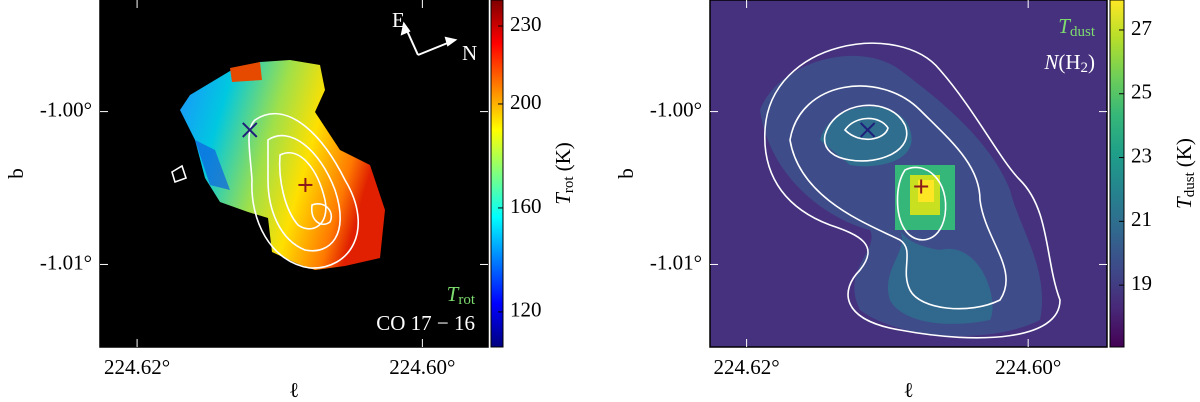  Describe the element at coordinates (564, 173) in the screenshot. I see `colorbar-label: Trot (K)` at that location.